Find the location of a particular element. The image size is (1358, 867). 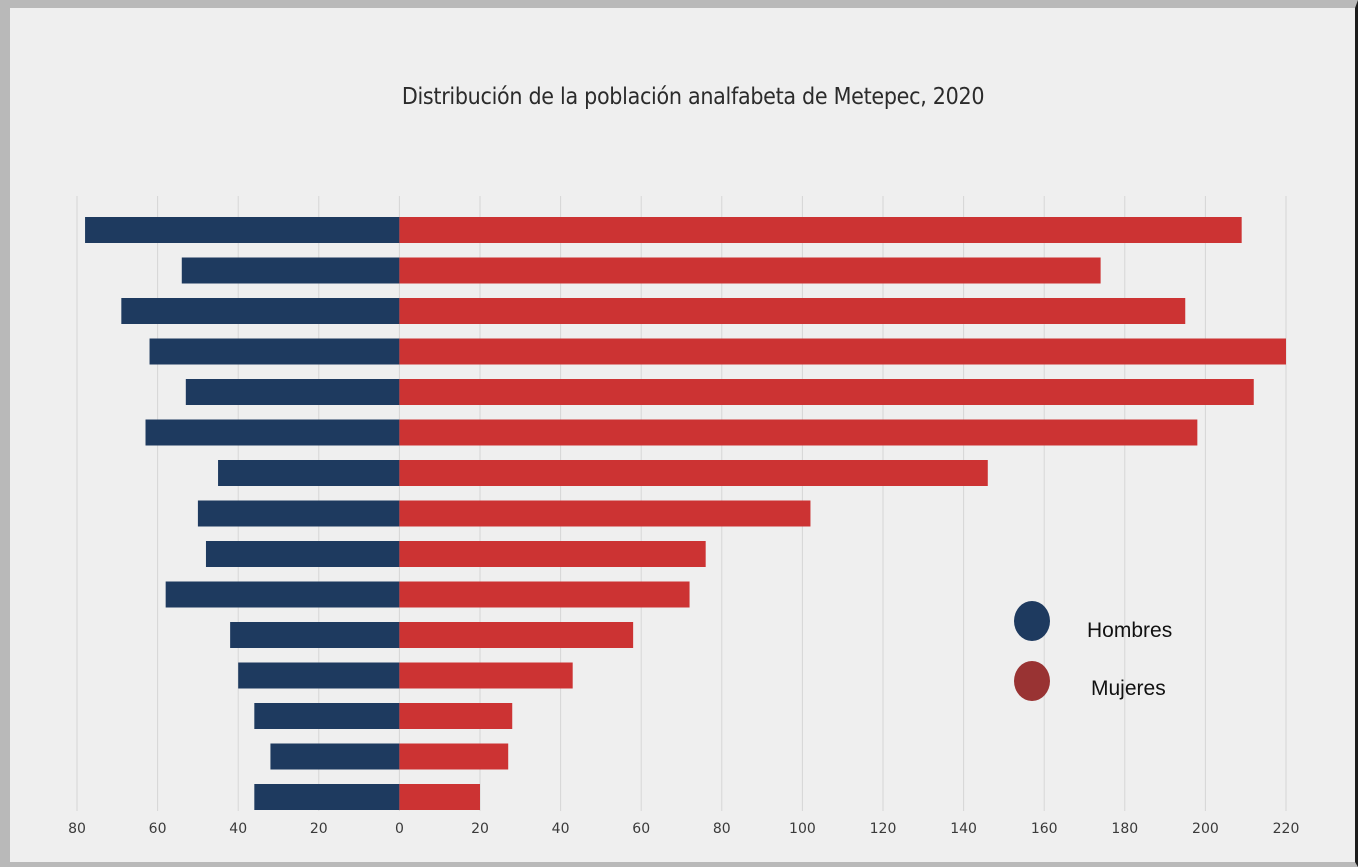

x-tick-label: 100 is located at coordinates (802, 829).